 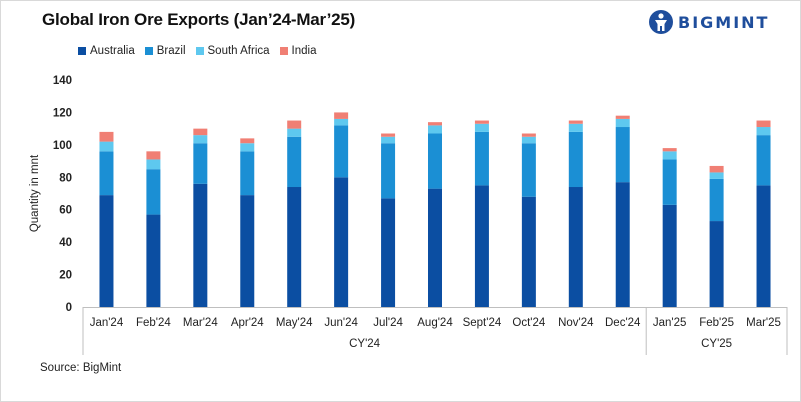 What do you see at coordinates (62, 81) in the screenshot?
I see `y-tick-label: 140` at bounding box center [62, 81].